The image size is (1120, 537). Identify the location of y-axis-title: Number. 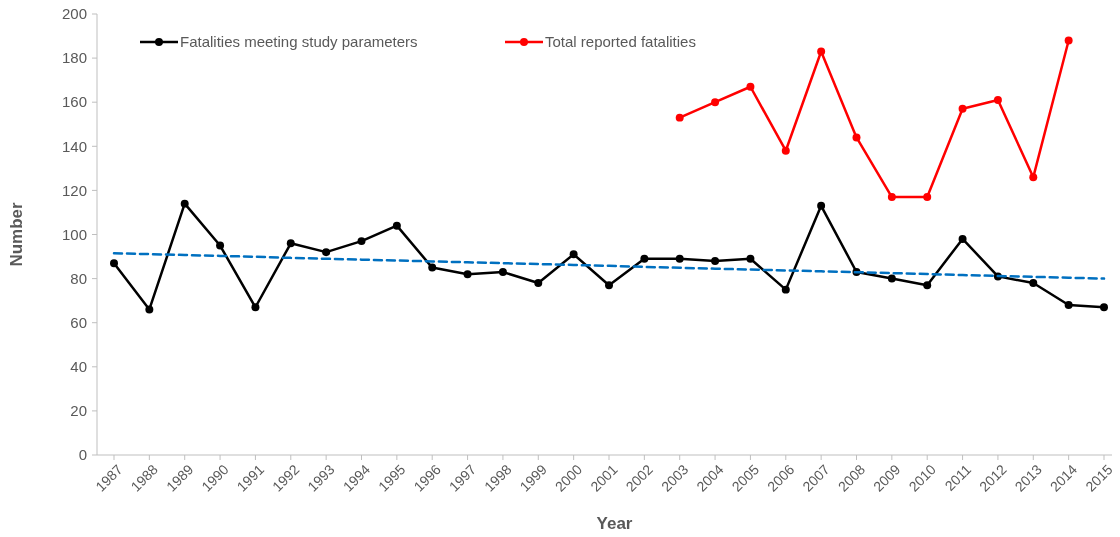
(16, 234).